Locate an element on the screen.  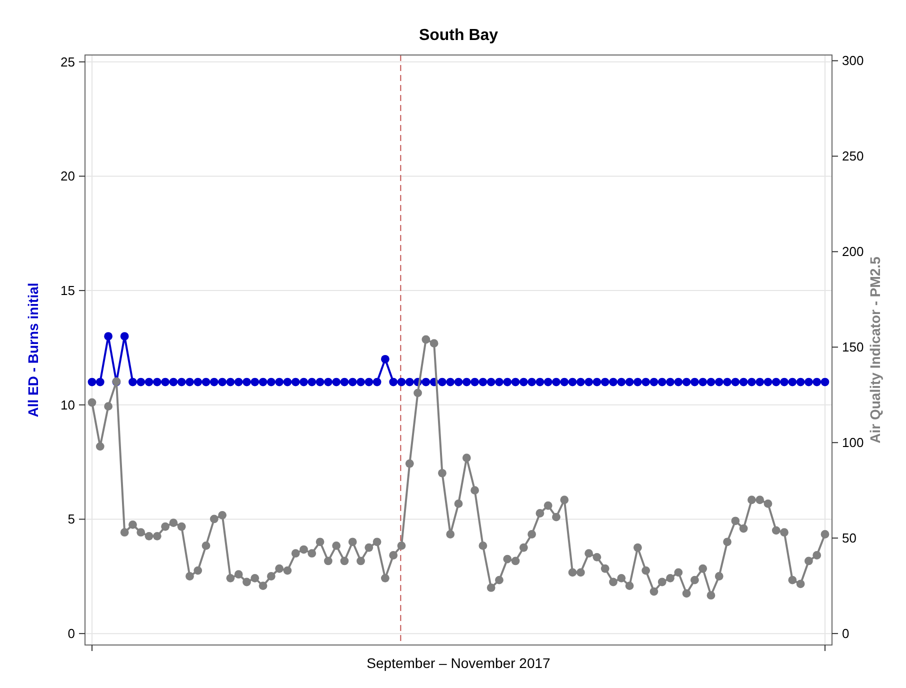
x-axis-title: September – November 2017 is located at coordinates (458, 663).